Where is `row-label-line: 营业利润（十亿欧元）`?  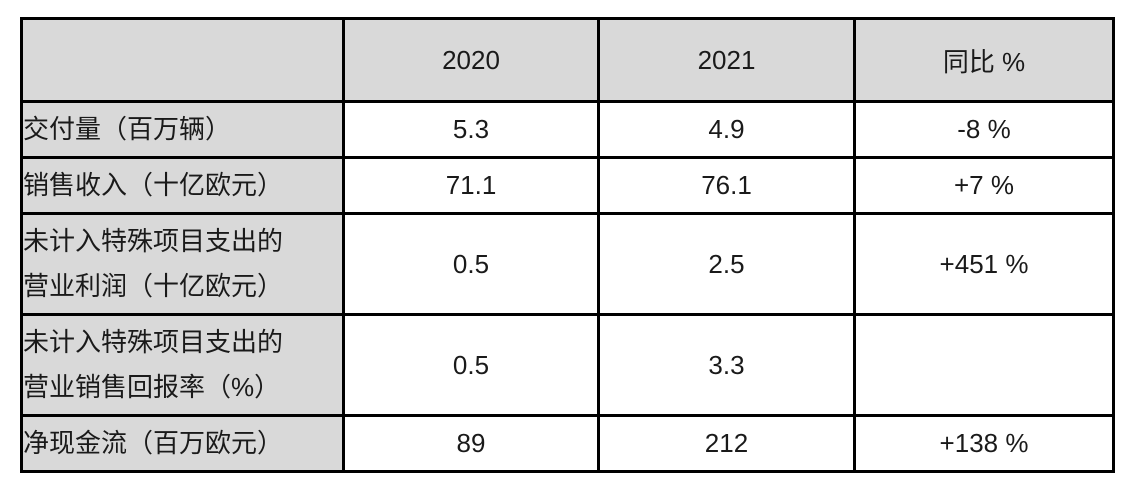 row-label-line: 营业利润（十亿欧元） is located at coordinates (153, 286).